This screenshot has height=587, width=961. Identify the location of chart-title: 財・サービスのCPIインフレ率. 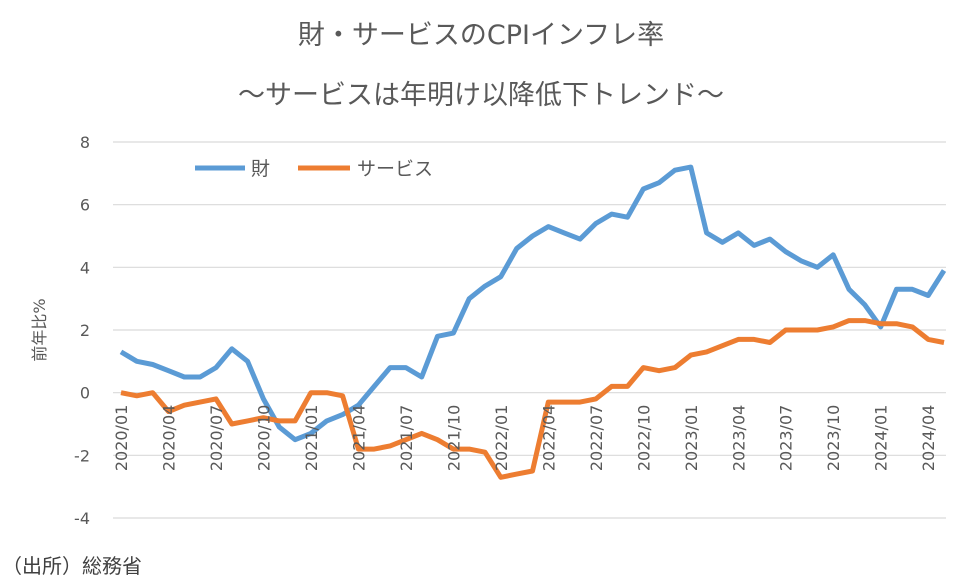
(481, 35).